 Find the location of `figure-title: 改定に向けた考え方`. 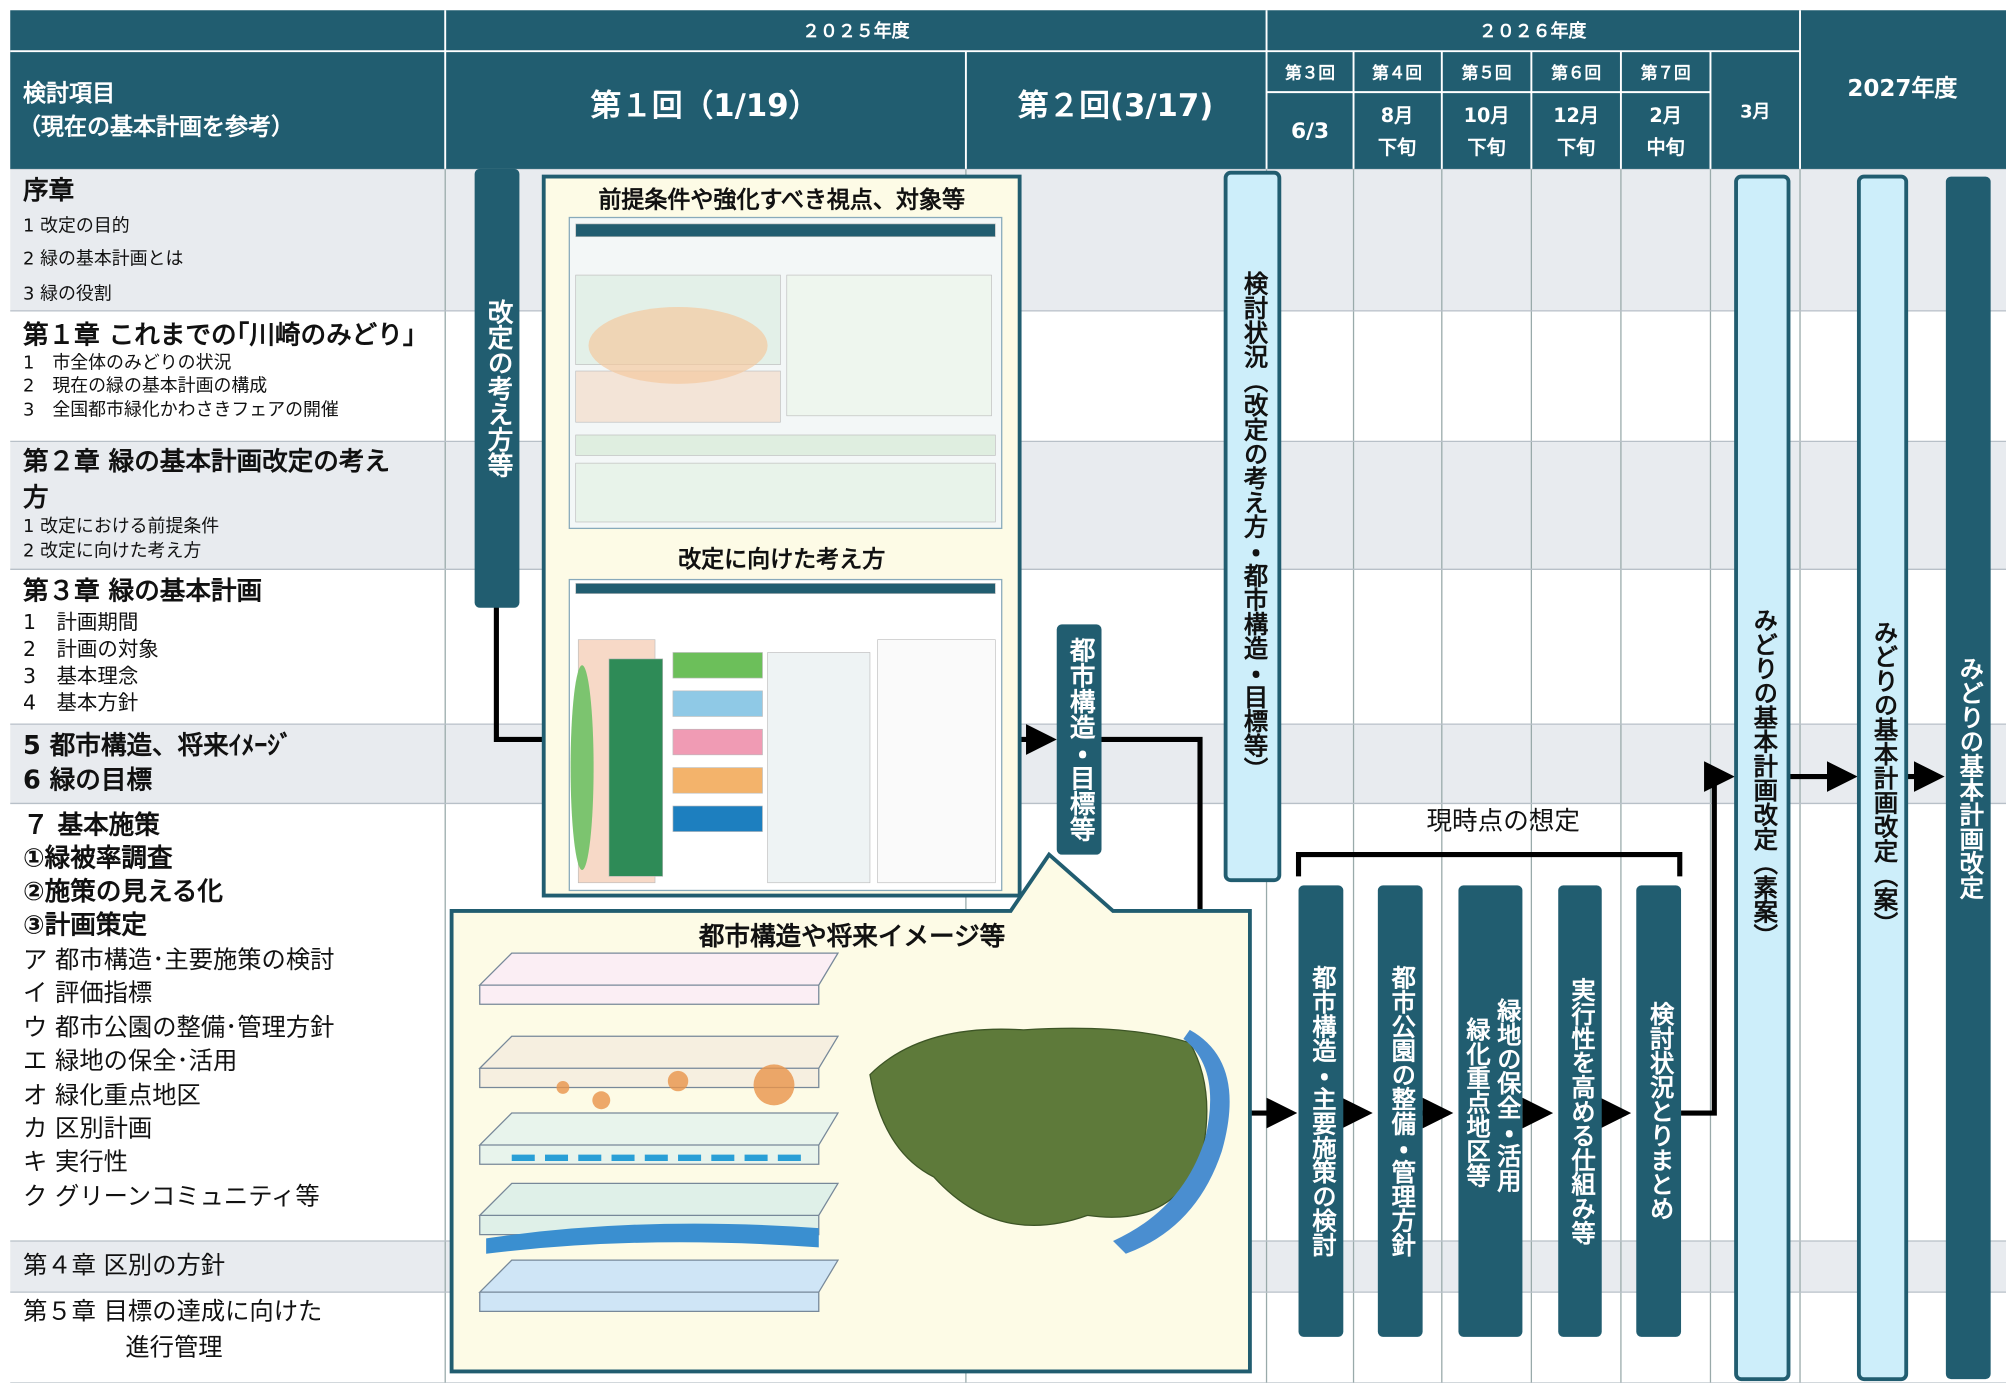

figure-title: 改定に向けた考え方 is located at coordinates (781, 559).